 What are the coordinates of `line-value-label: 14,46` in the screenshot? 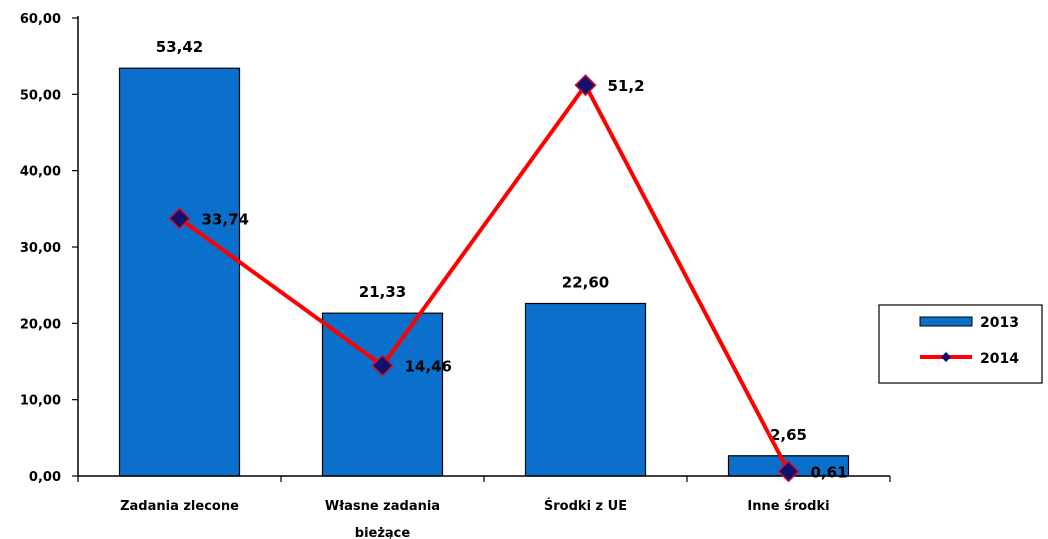 It's located at (428, 367).